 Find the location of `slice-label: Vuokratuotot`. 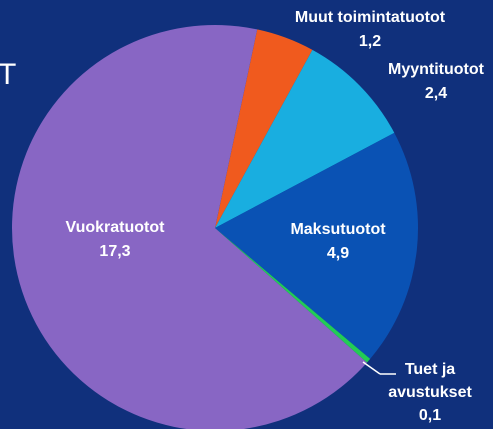

slice-label: Vuokratuotot is located at coordinates (116, 227).